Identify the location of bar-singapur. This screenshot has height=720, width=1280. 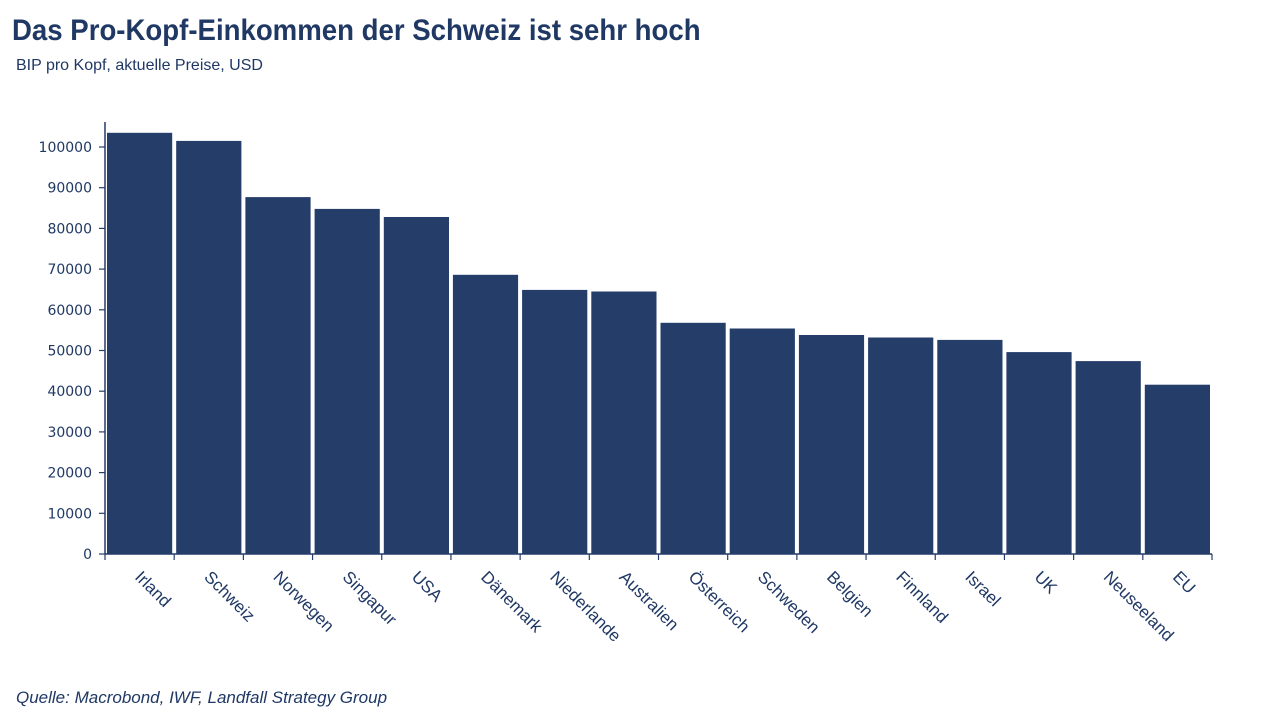
(347, 381).